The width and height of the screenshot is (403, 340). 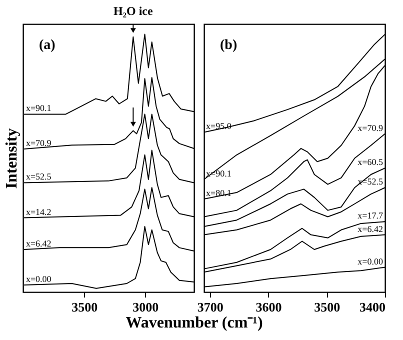 What do you see at coordinates (145, 307) in the screenshot?
I see `x-tick-label: 3000` at bounding box center [145, 307].